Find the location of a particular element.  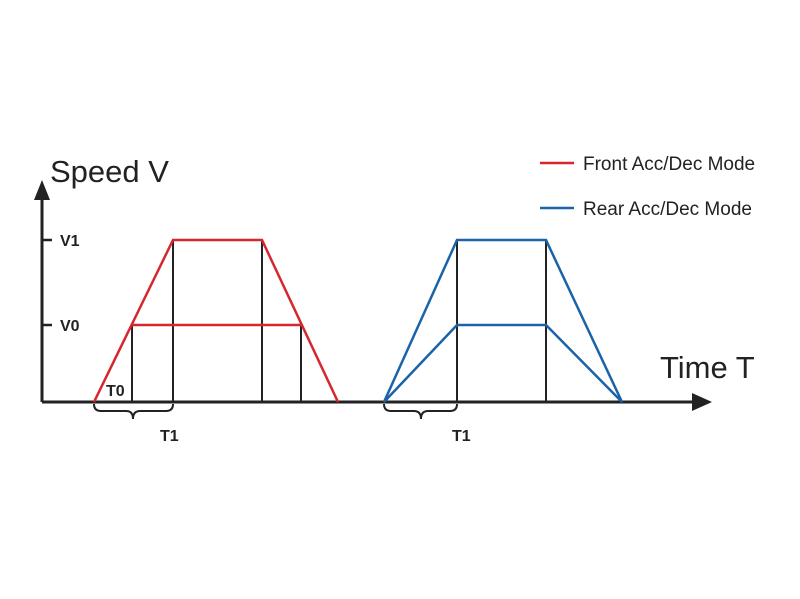

rear-t1-label: T1 is located at coordinates (461, 436).